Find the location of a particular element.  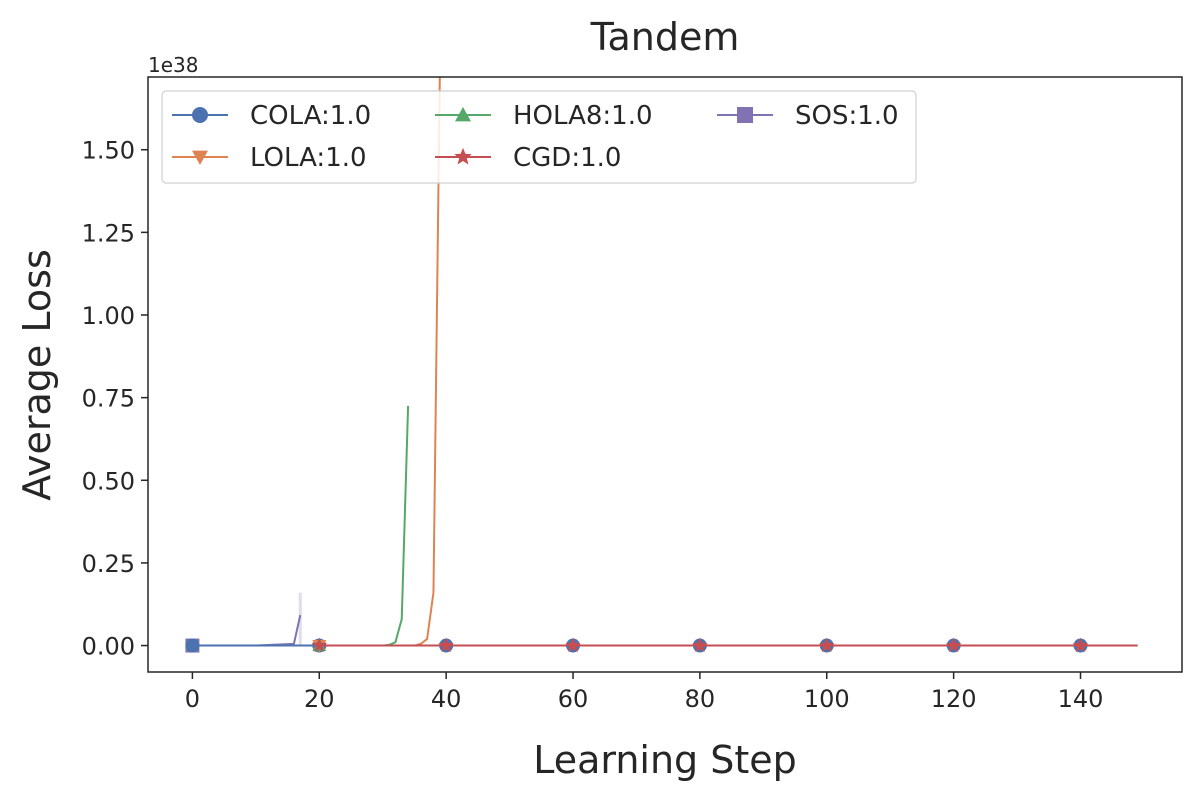

legend-item-sos: SOS:1.0 is located at coordinates (808, 116).